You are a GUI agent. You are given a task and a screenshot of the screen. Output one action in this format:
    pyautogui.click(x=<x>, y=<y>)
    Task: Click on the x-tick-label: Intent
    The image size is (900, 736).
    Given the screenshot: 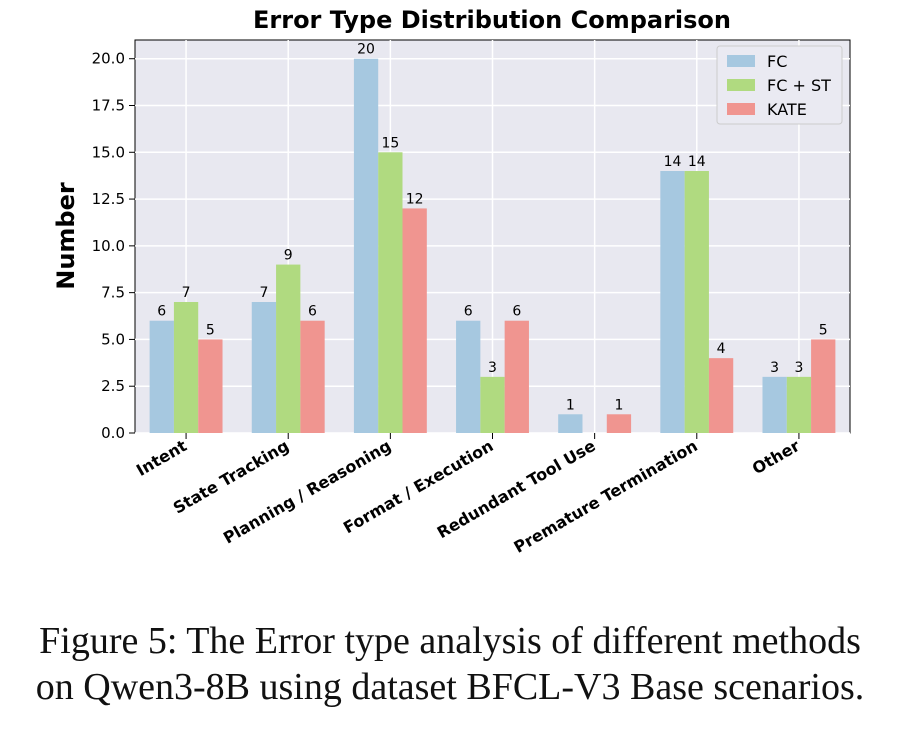 What is the action you would take?
    pyautogui.click(x=161, y=458)
    